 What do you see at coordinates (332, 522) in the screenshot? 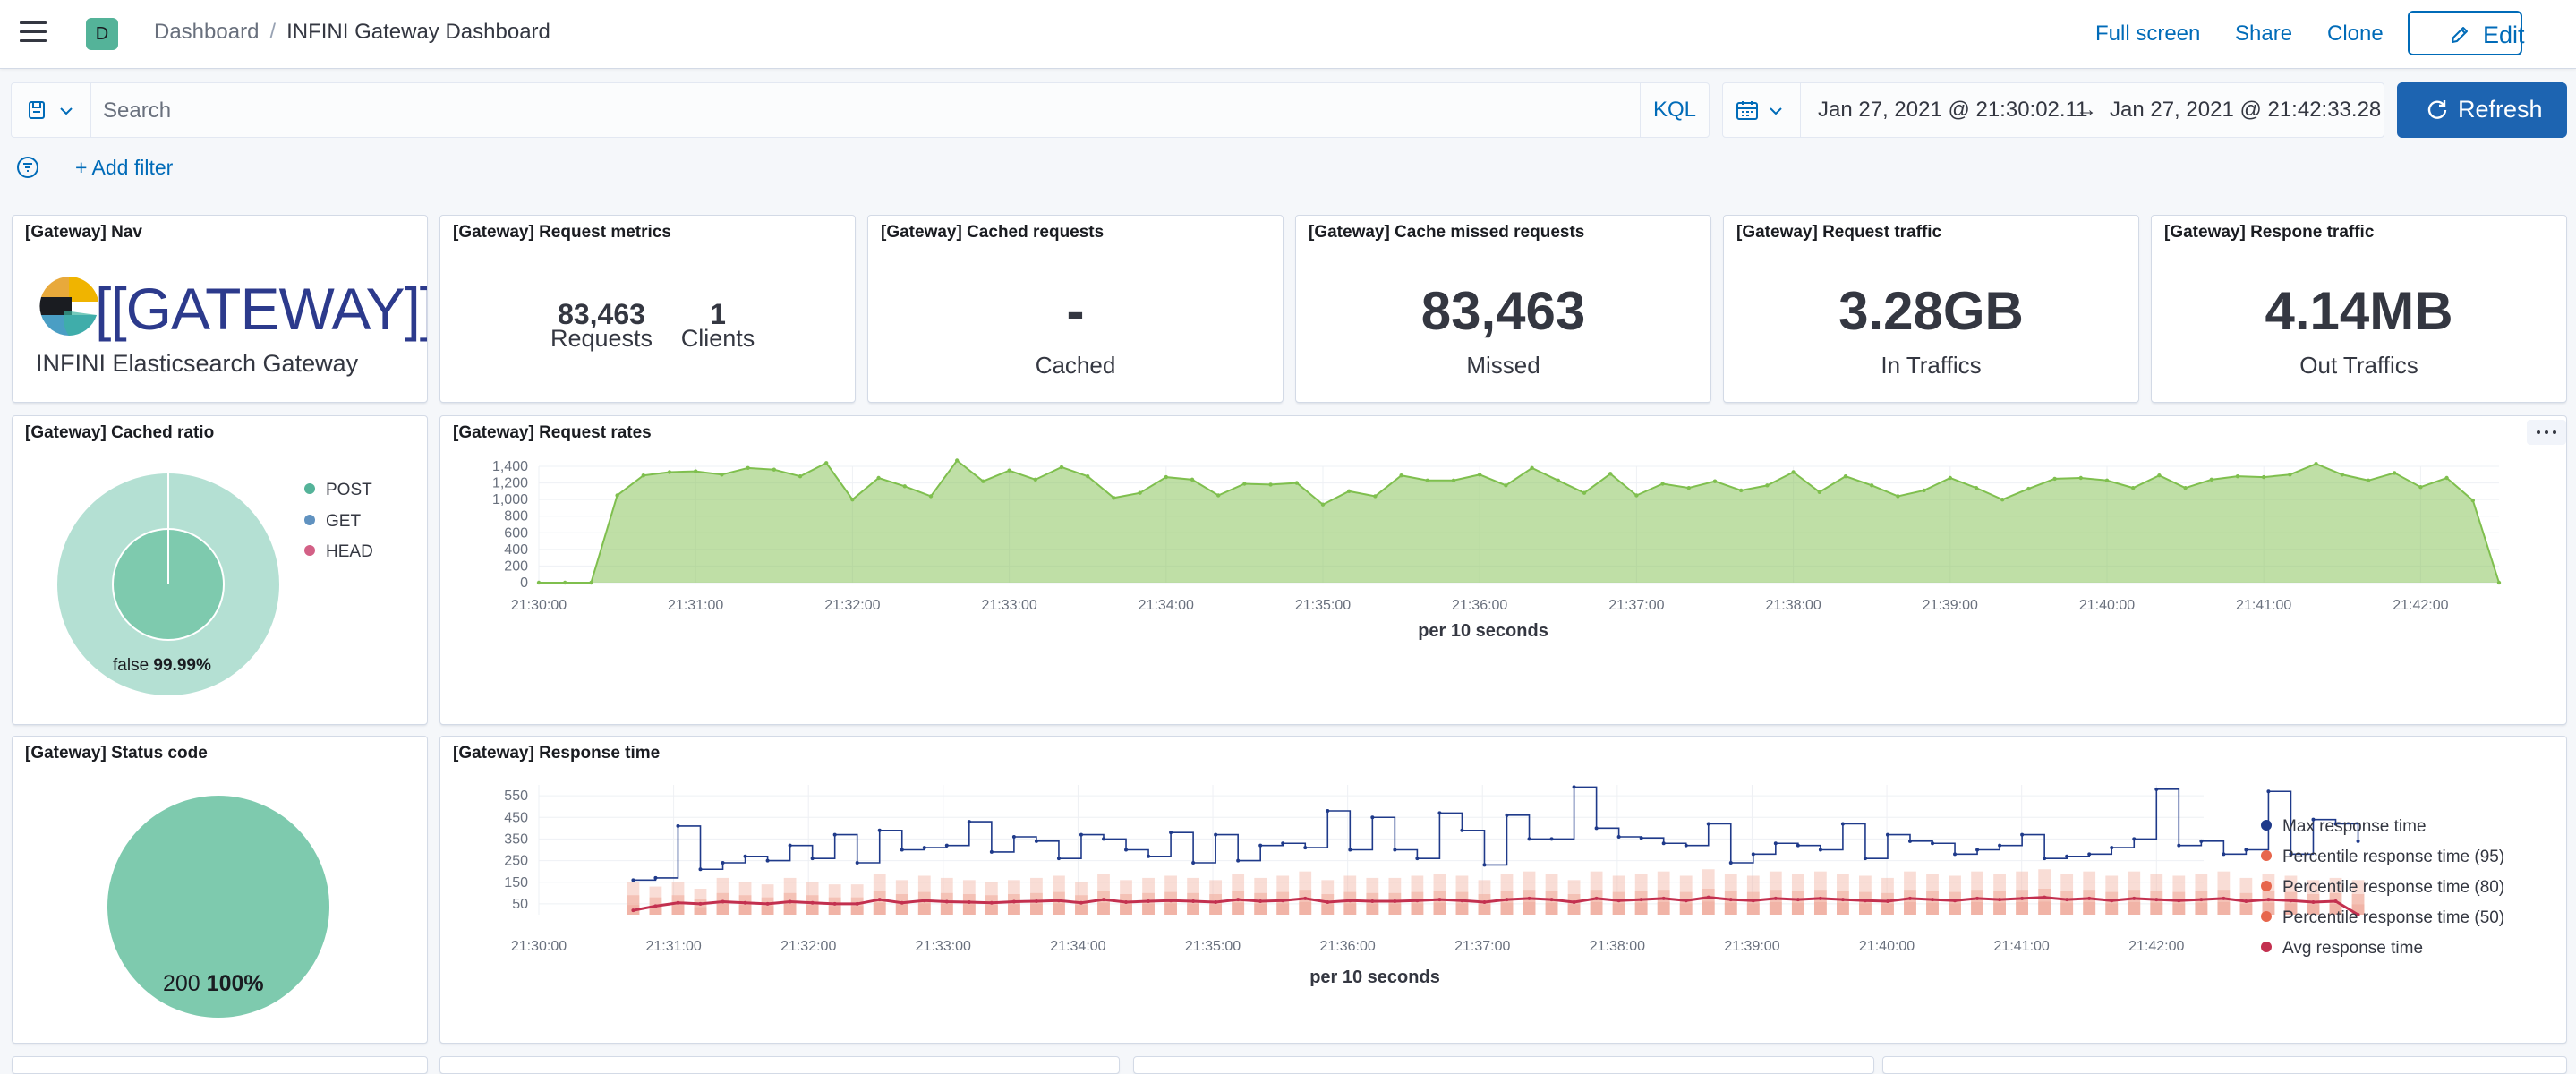
I see `legend-item-get: GET` at bounding box center [332, 522].